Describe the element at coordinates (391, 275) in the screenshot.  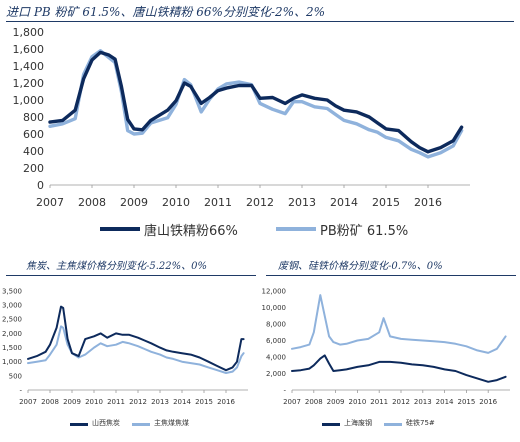
I see `br-title-underline` at that location.